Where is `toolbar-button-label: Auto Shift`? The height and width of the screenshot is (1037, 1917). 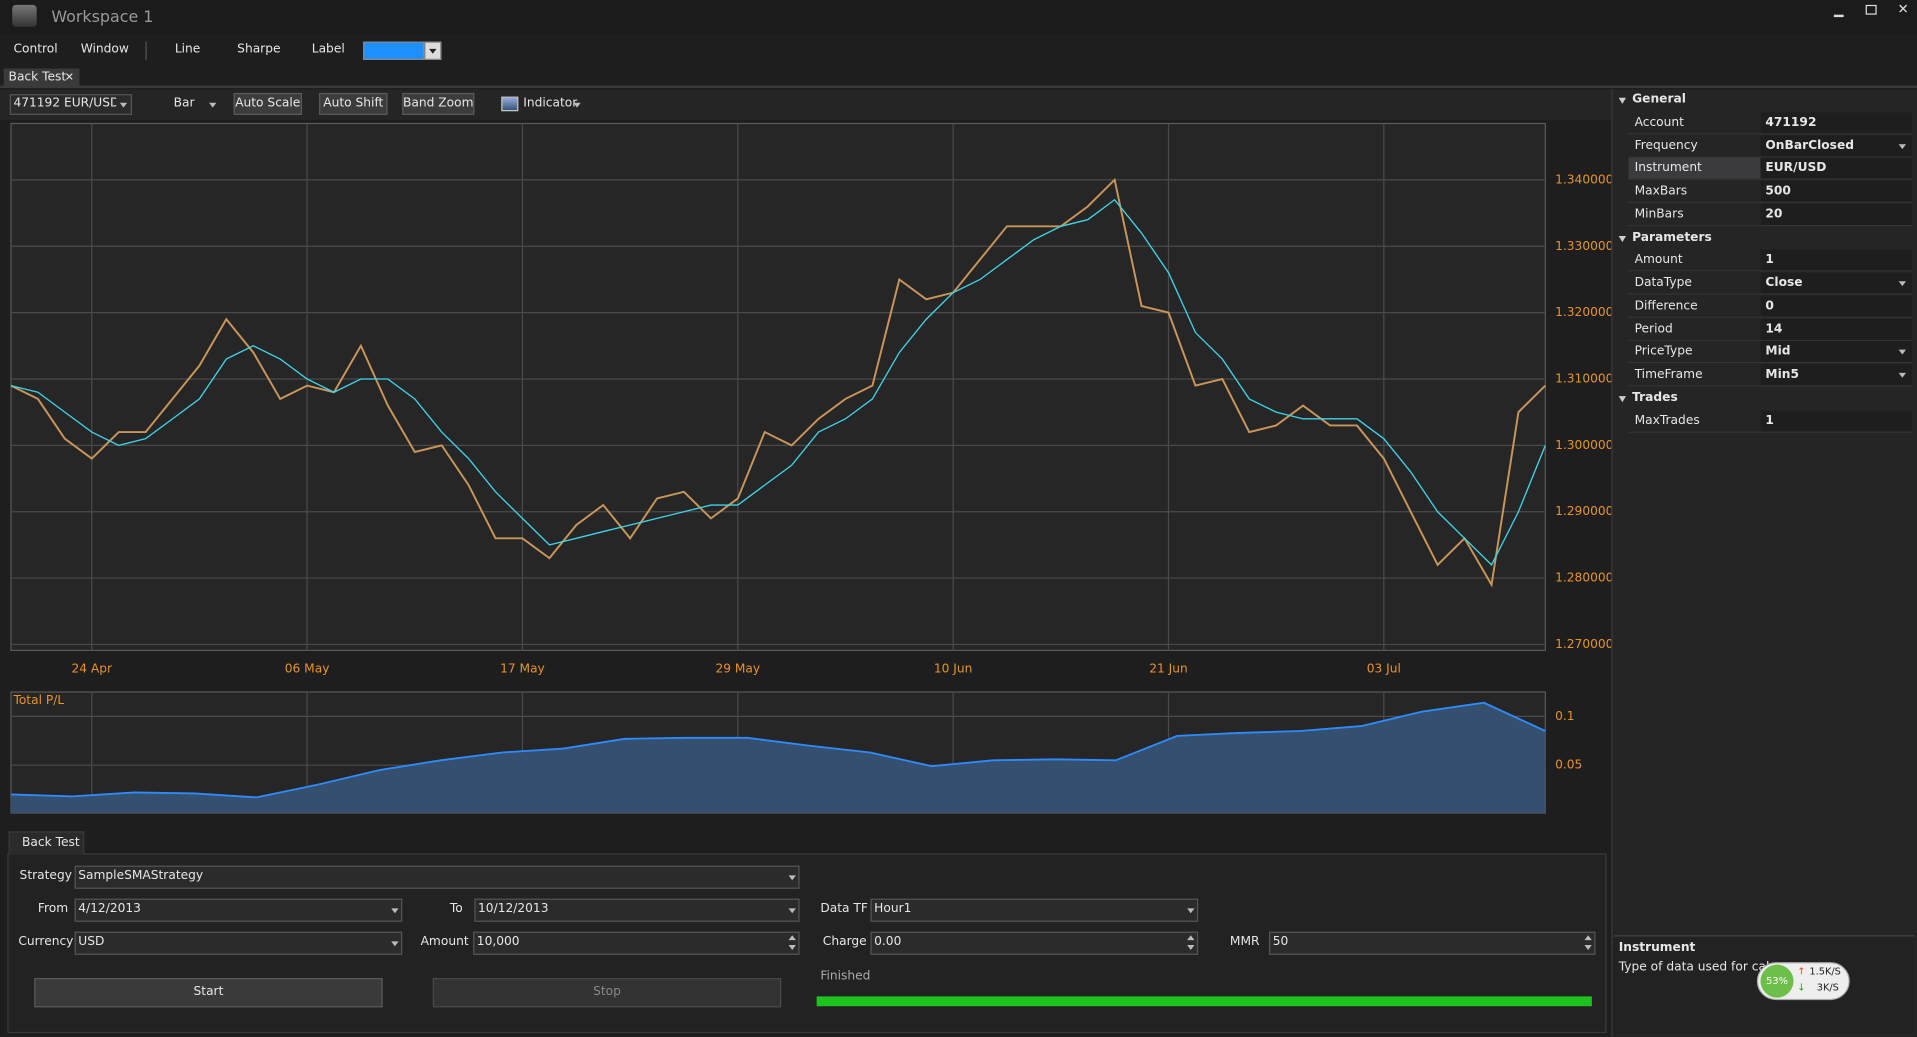
toolbar-button-label: Auto Shift is located at coordinates (353, 103).